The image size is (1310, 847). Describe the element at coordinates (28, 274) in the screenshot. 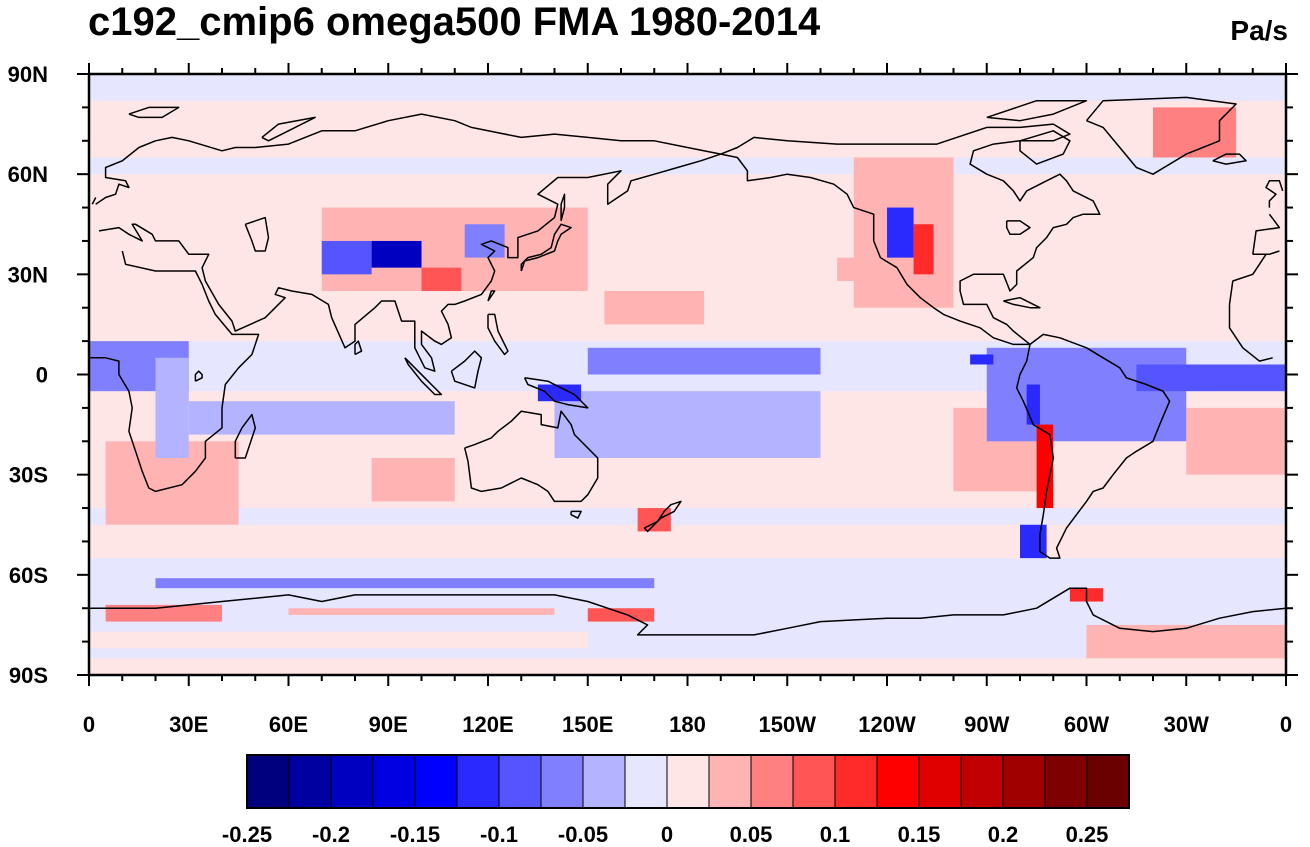

I see `lat-label: 30N` at that location.